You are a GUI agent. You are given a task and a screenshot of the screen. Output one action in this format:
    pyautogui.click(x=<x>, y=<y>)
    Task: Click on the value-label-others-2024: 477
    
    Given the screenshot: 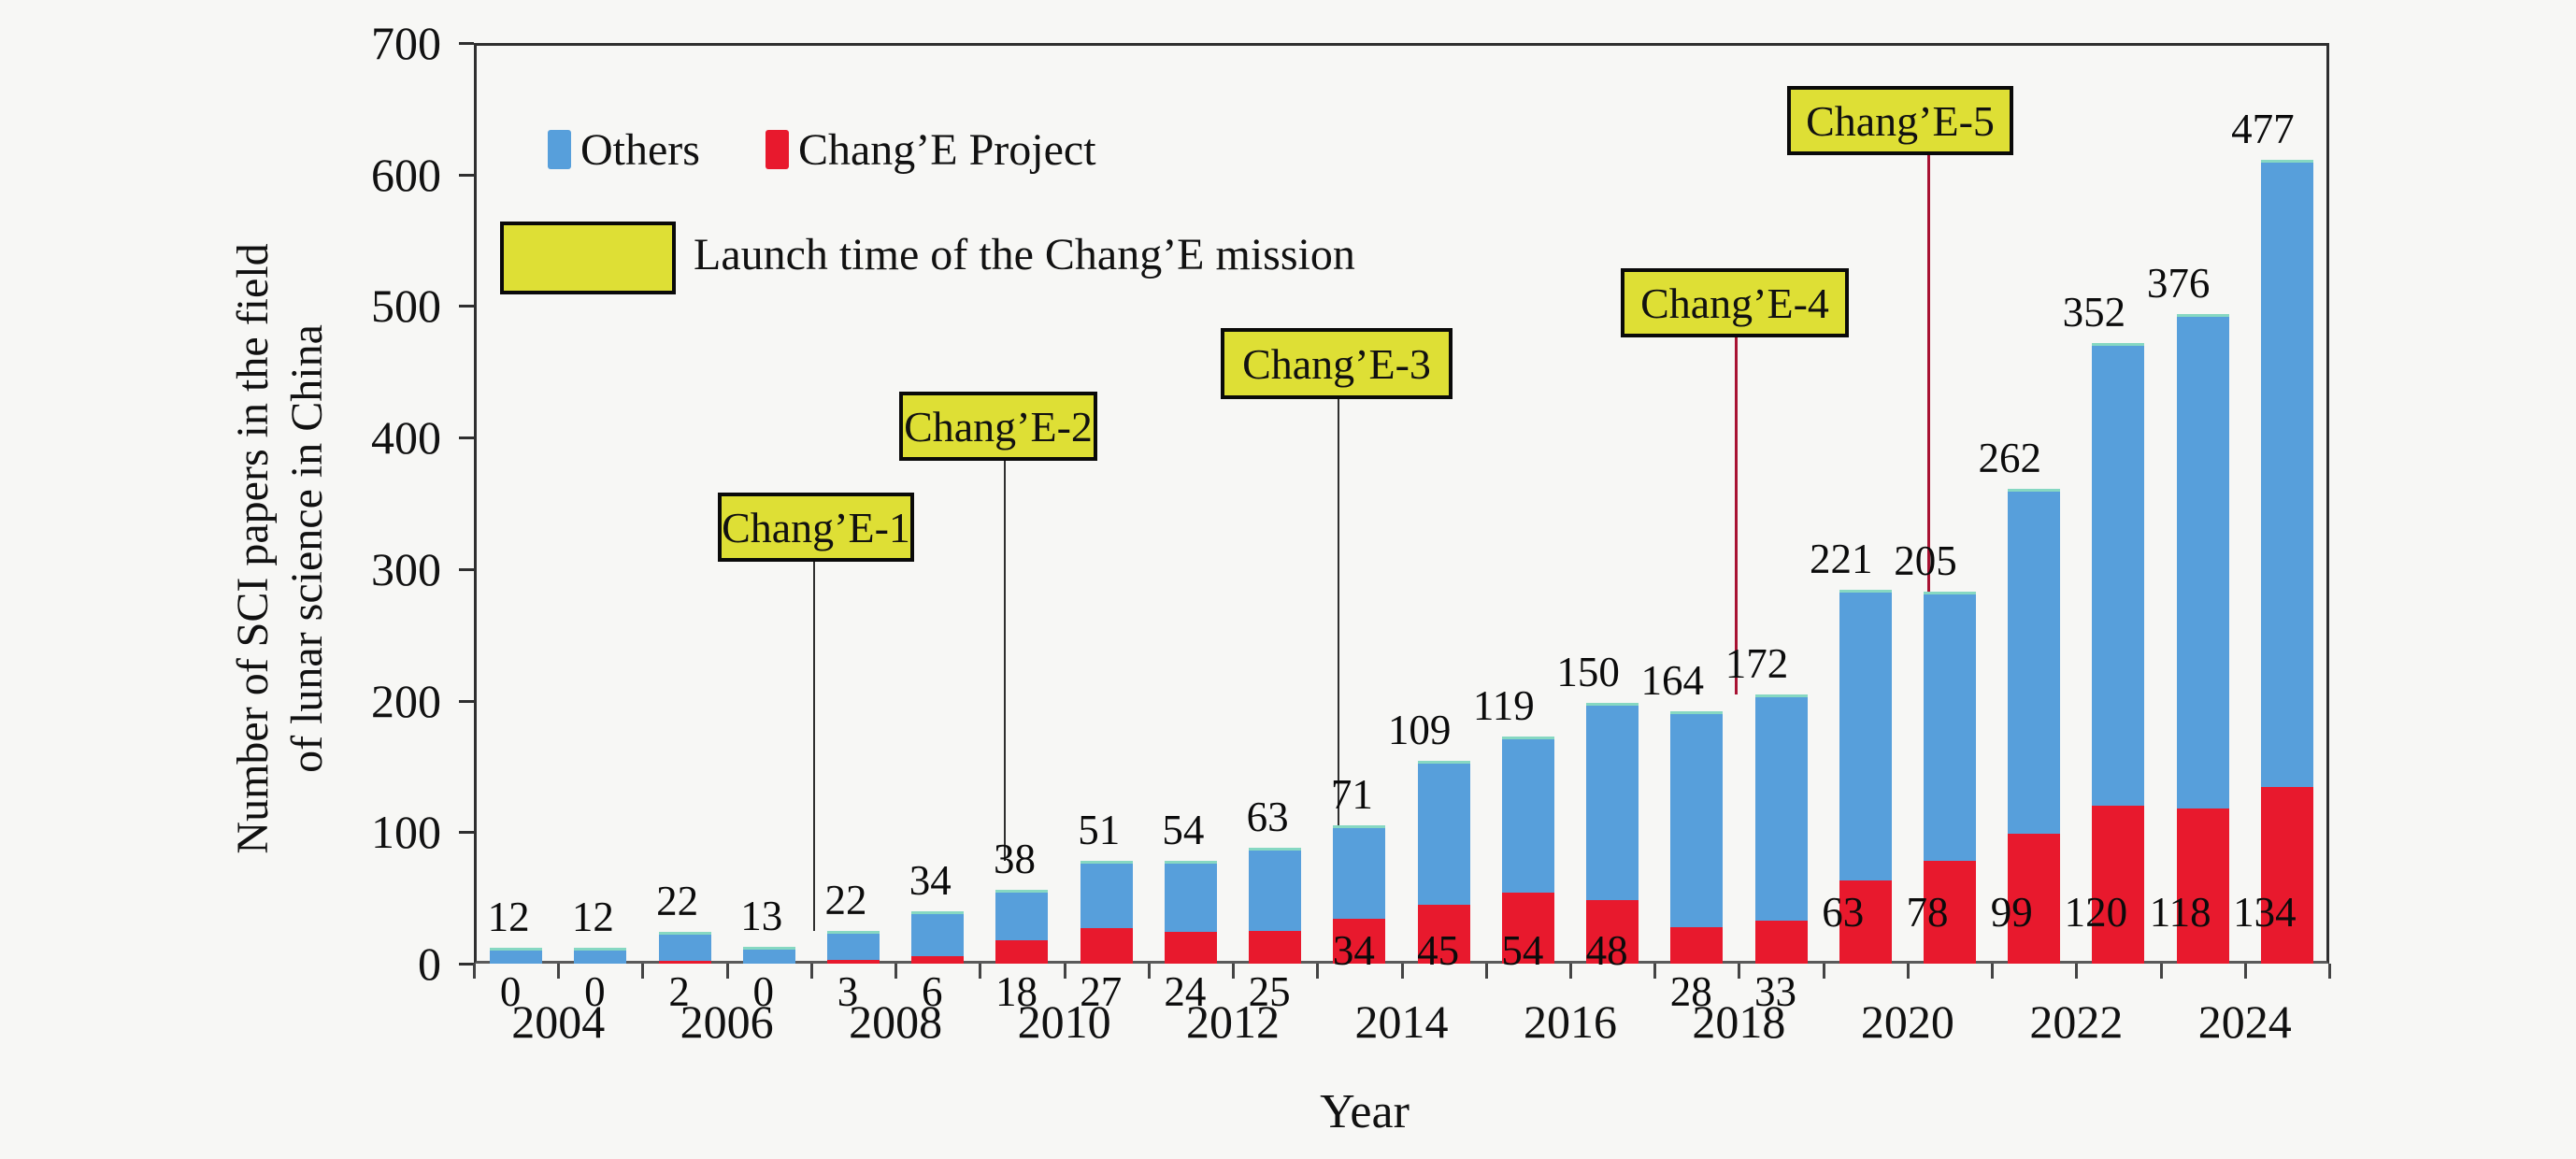 What is the action you would take?
    pyautogui.click(x=2263, y=129)
    